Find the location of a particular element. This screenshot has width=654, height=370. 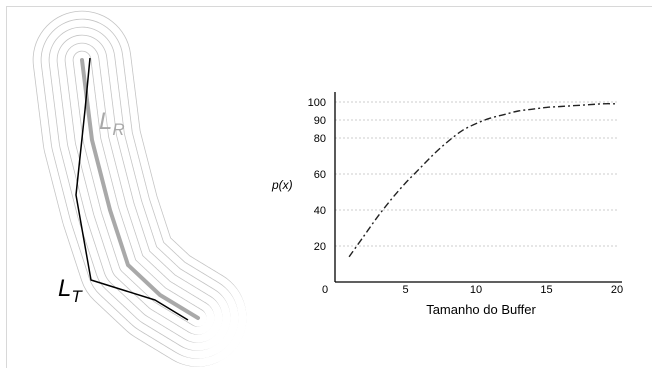

y-tick-labels: 20 40 60 80 90 100 is located at coordinates (317, 175).